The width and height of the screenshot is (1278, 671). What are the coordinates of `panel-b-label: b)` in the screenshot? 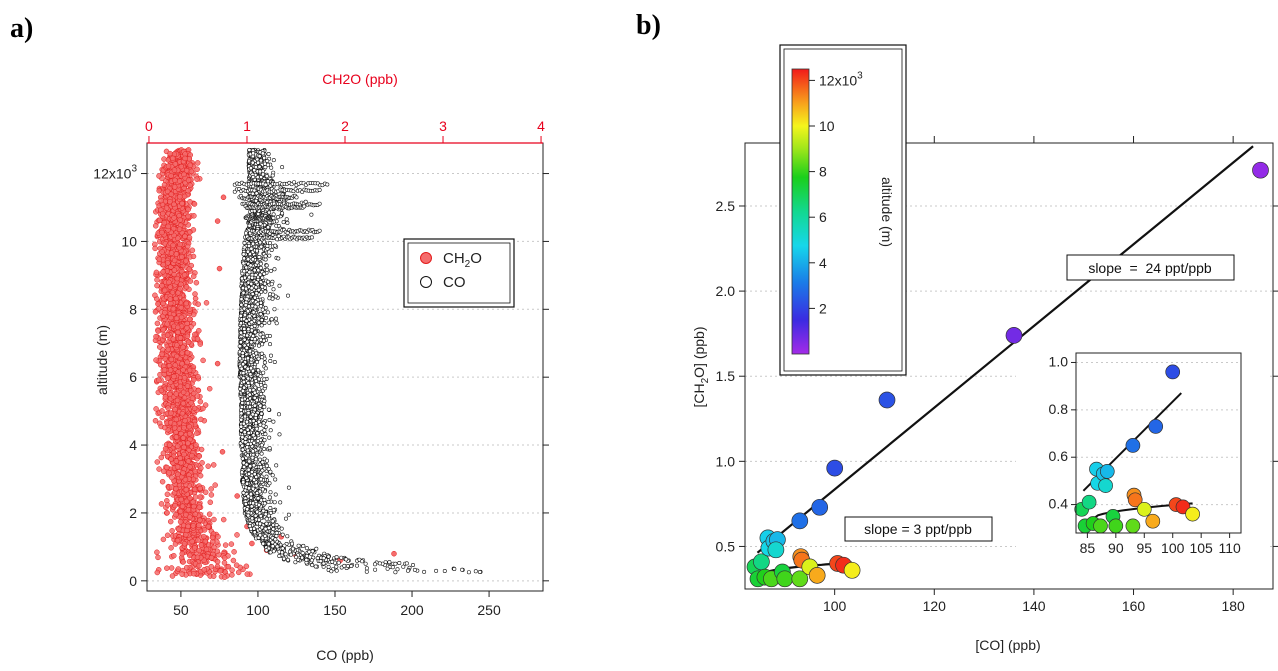 It's located at (648, 25).